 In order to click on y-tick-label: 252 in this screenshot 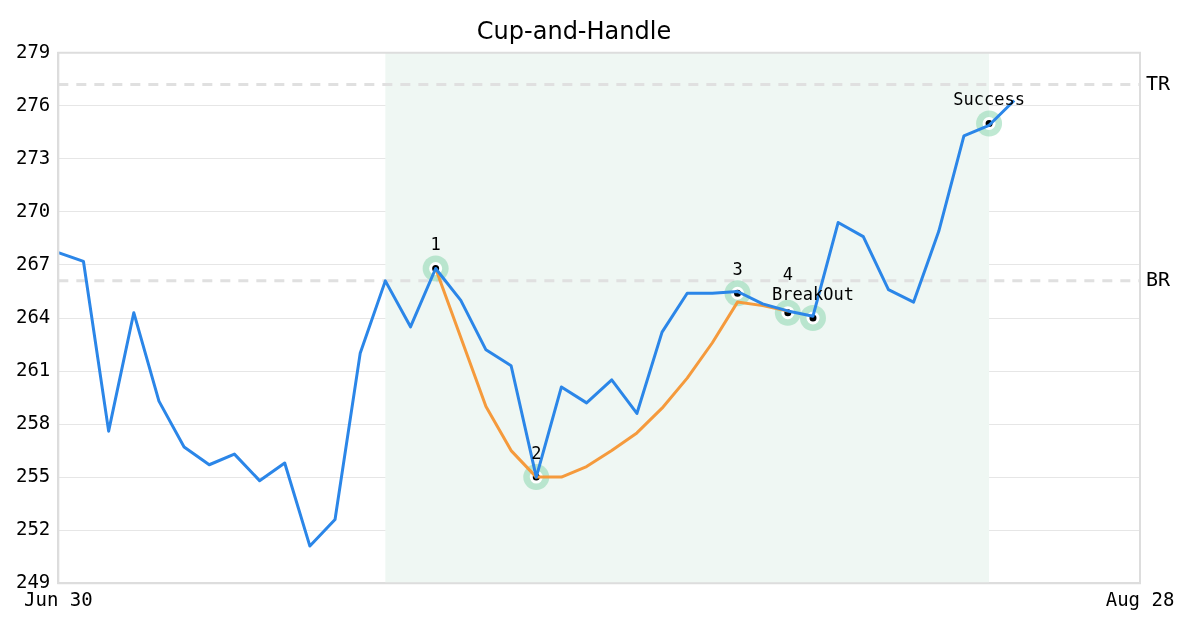, I will do `click(33, 528)`.